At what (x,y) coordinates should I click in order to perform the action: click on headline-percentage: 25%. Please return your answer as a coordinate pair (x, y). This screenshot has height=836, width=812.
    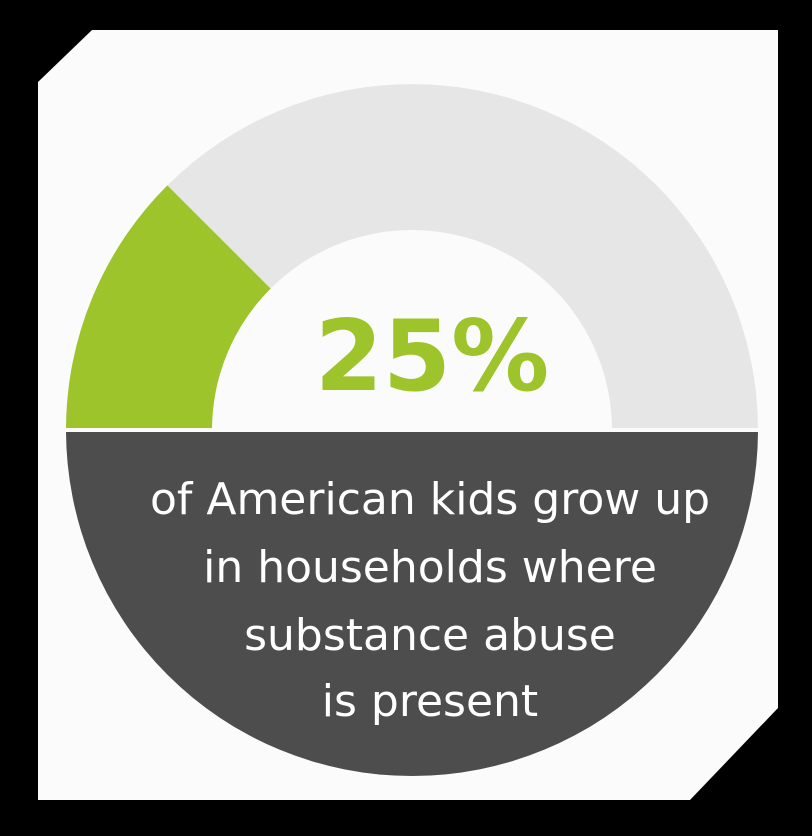
    Looking at the image, I should click on (432, 357).